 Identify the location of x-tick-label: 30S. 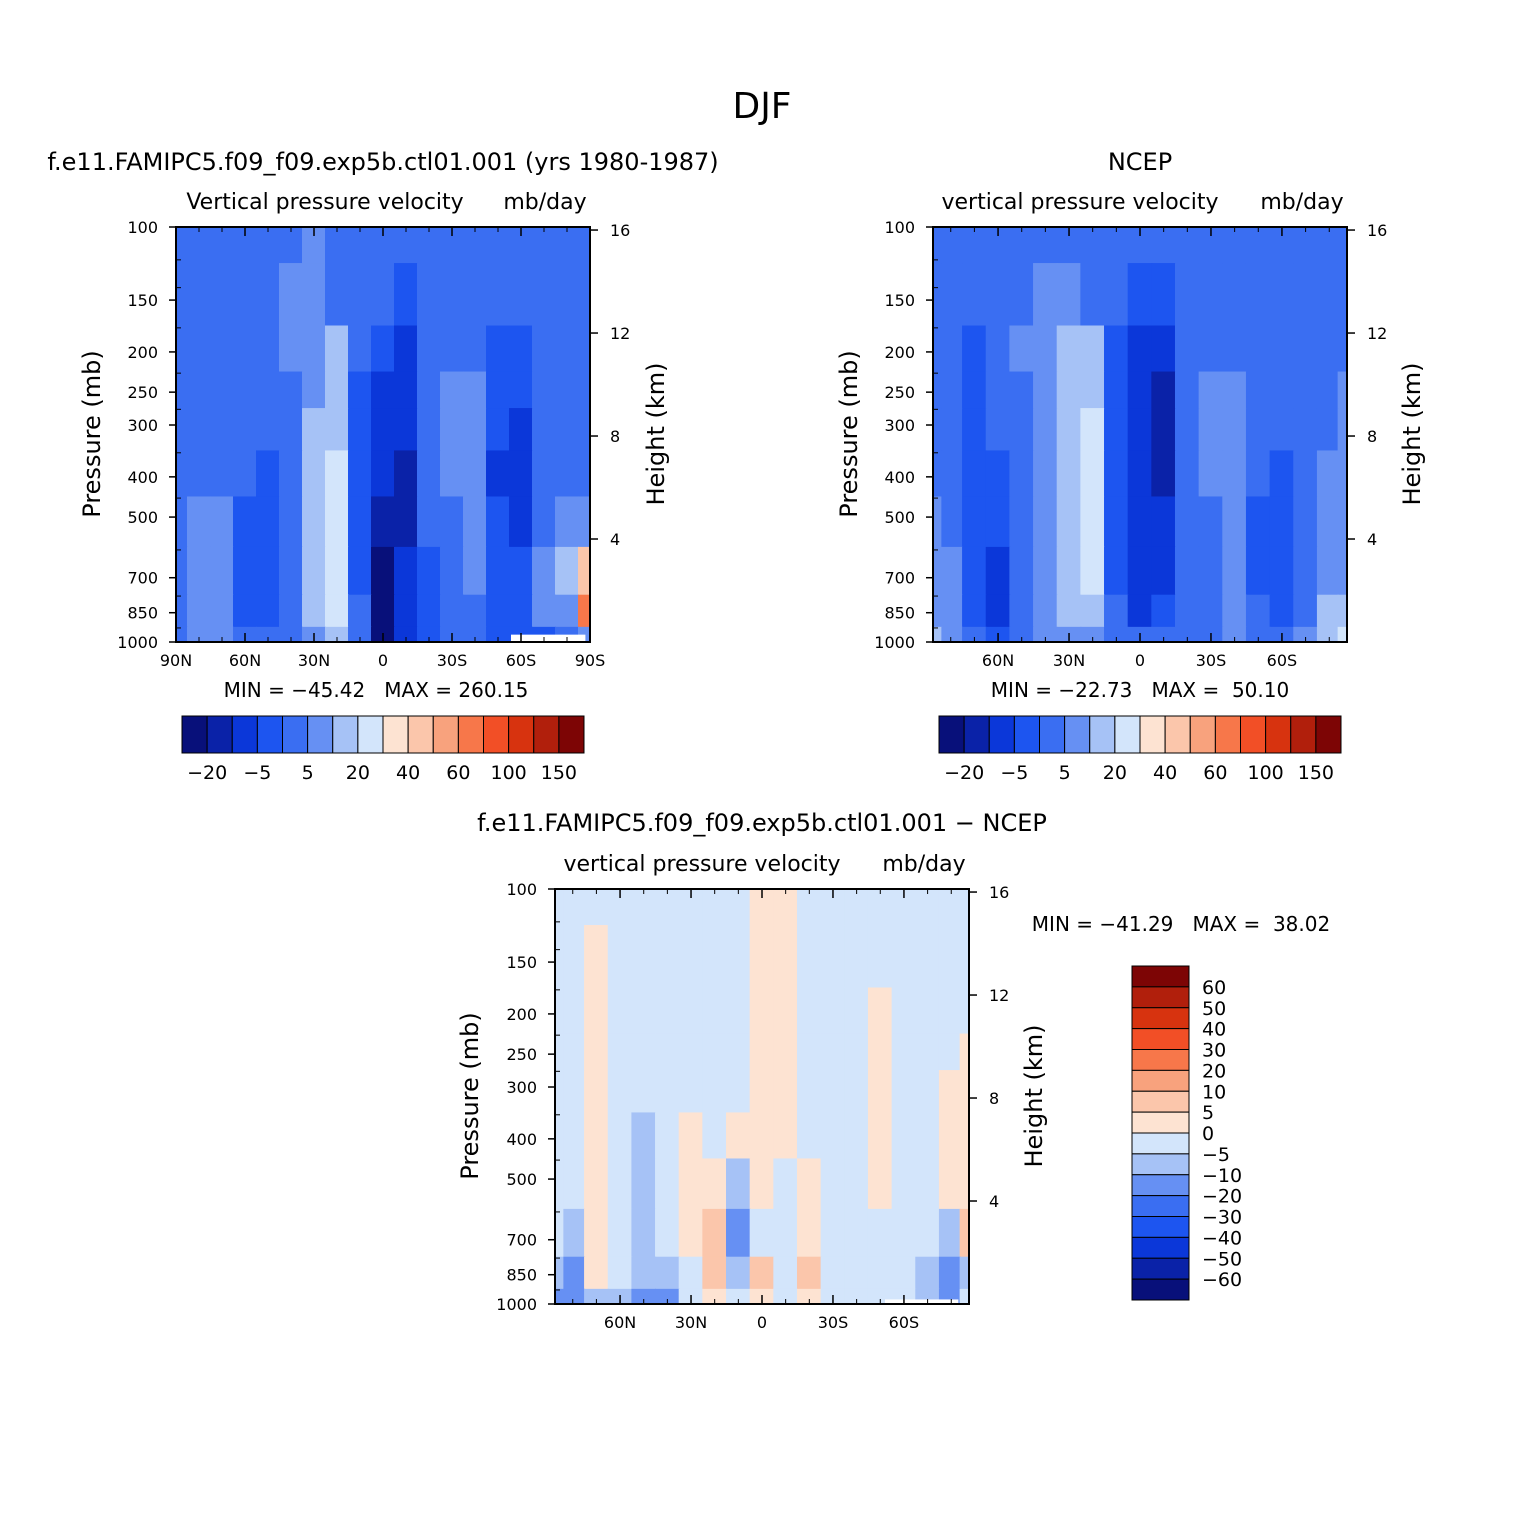
(833, 1322).